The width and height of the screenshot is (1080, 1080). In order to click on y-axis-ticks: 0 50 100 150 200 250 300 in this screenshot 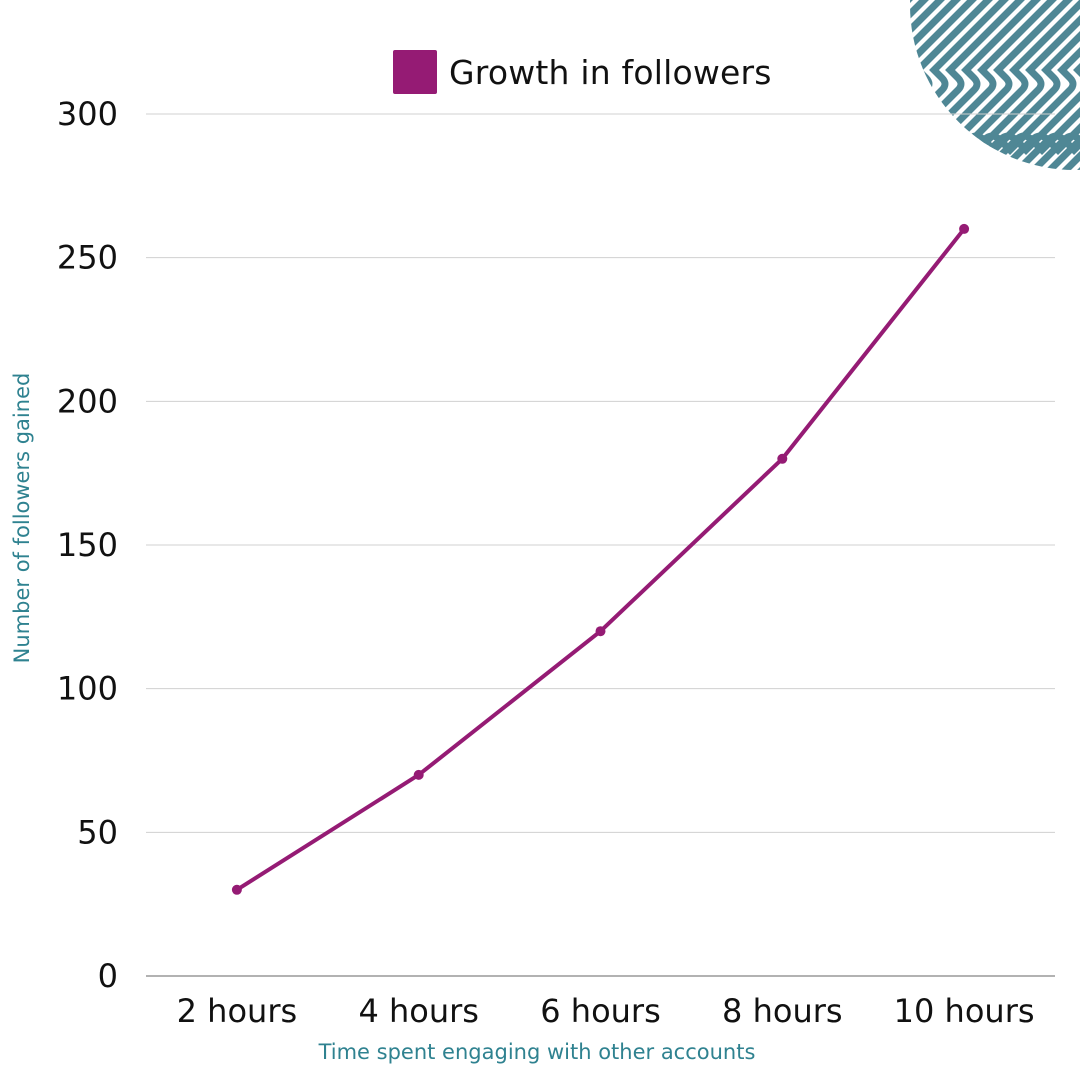, I will do `click(87, 545)`.